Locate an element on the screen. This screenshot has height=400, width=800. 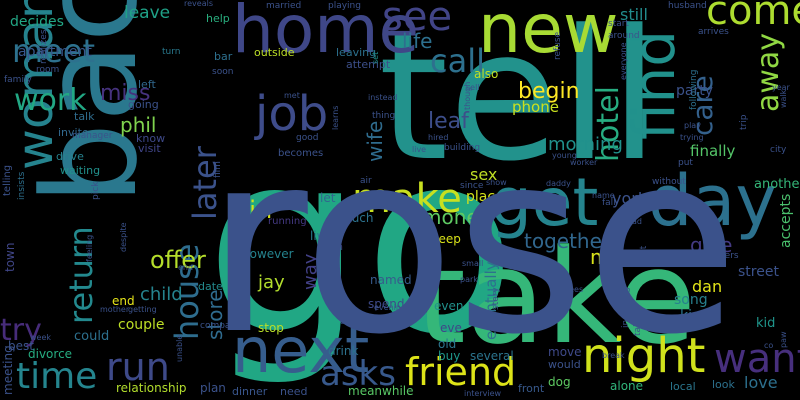
word-54: still is located at coordinates (634, 14).